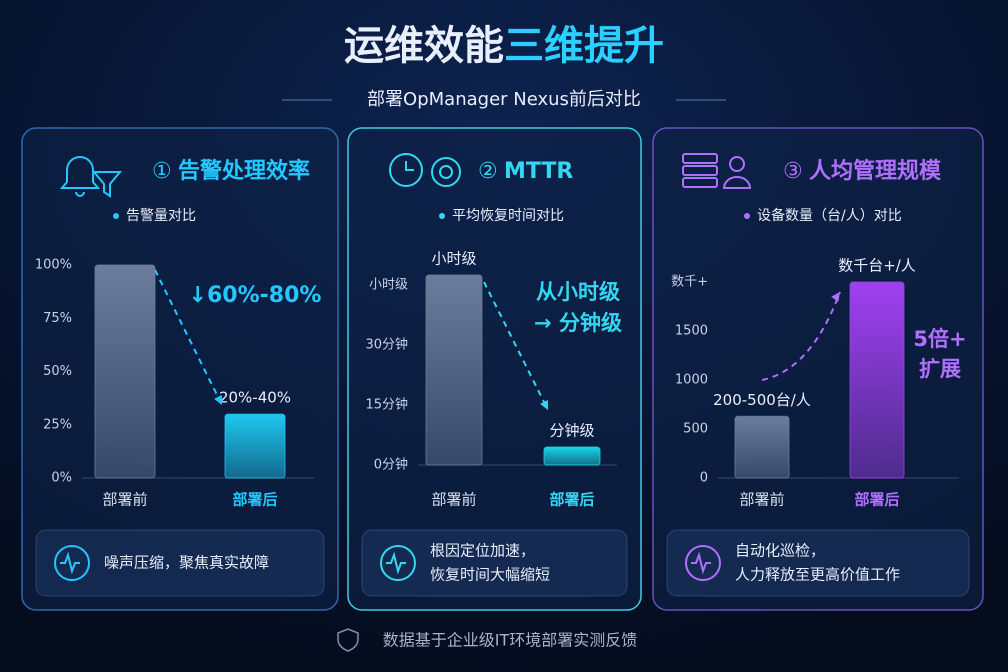 This screenshot has height=672, width=1008. What do you see at coordinates (391, 465) in the screenshot?
I see `y-tick-label: 0分钟` at bounding box center [391, 465].